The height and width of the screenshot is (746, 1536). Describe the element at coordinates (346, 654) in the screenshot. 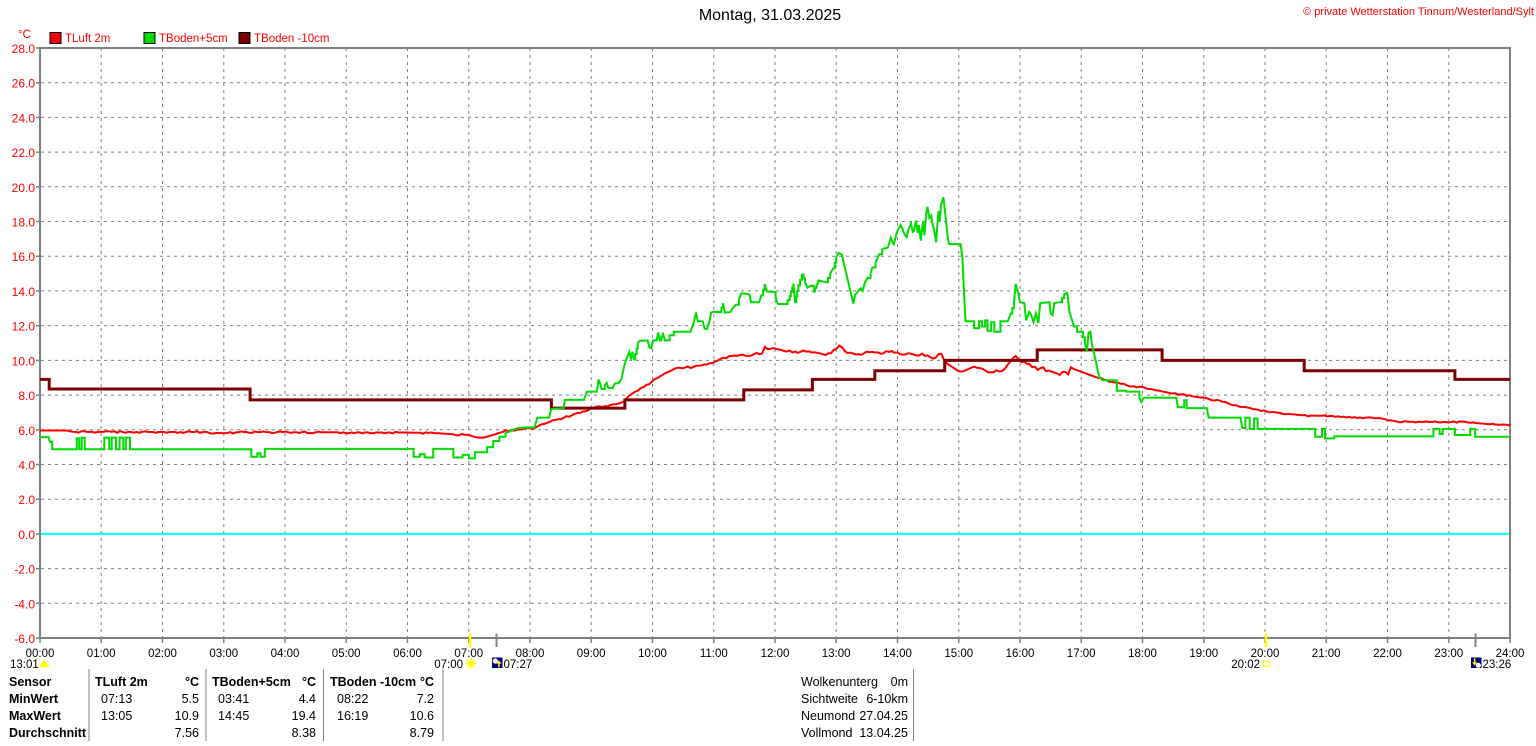

I see `svg-text: 05:00` at that location.